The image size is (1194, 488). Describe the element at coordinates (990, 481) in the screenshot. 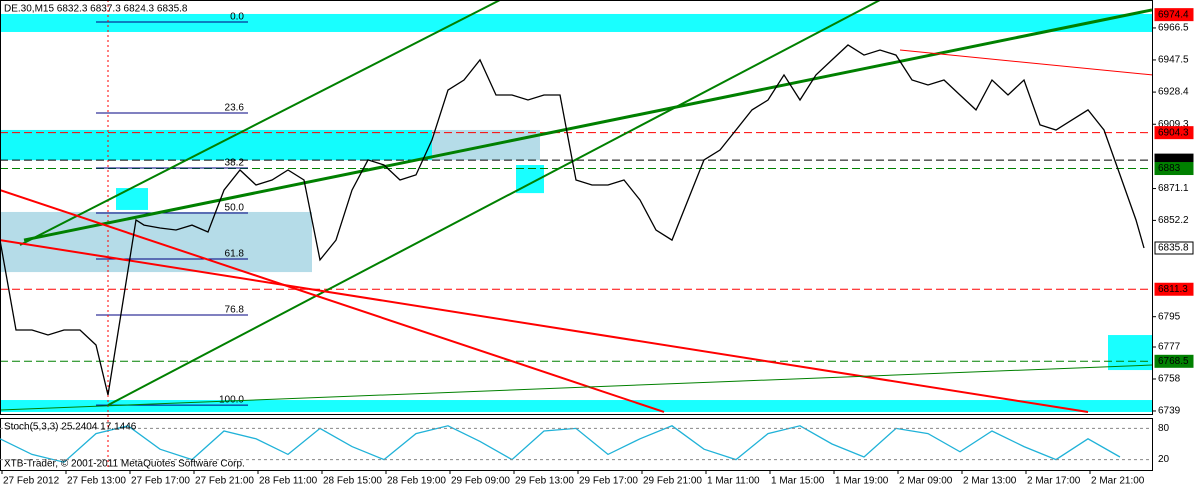

I see `x-tick-label: 2 Mar 13:00` at that location.